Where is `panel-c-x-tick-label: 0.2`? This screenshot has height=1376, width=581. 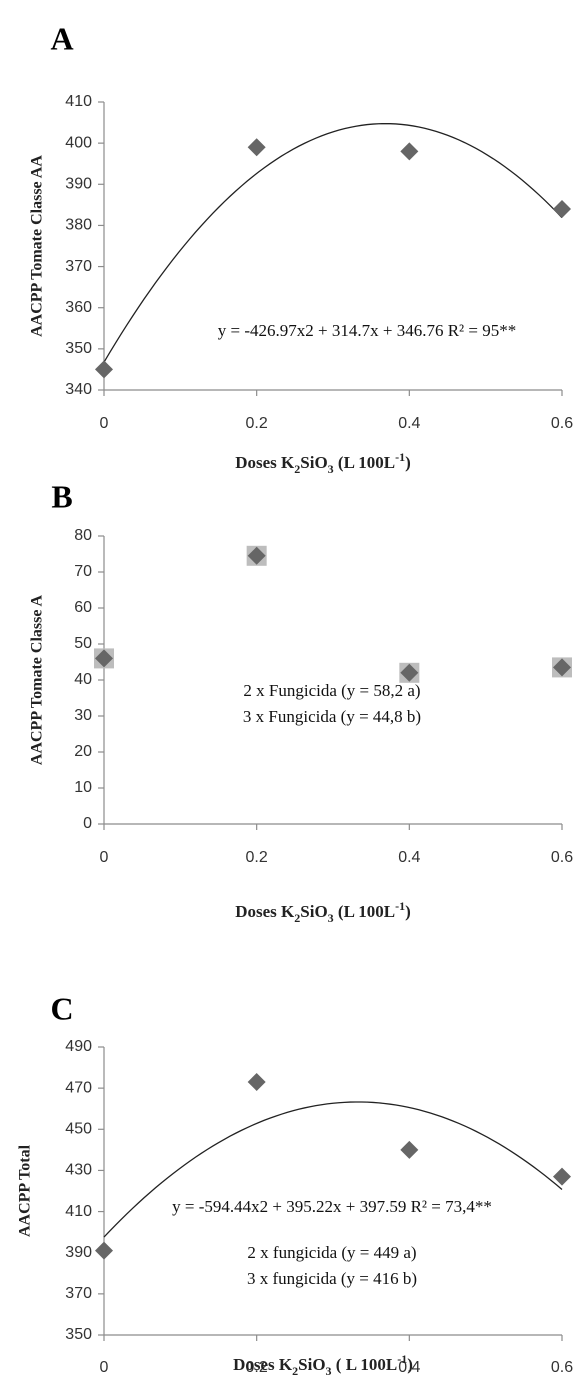 panel-c-x-tick-label: 0.2 is located at coordinates (257, 1367).